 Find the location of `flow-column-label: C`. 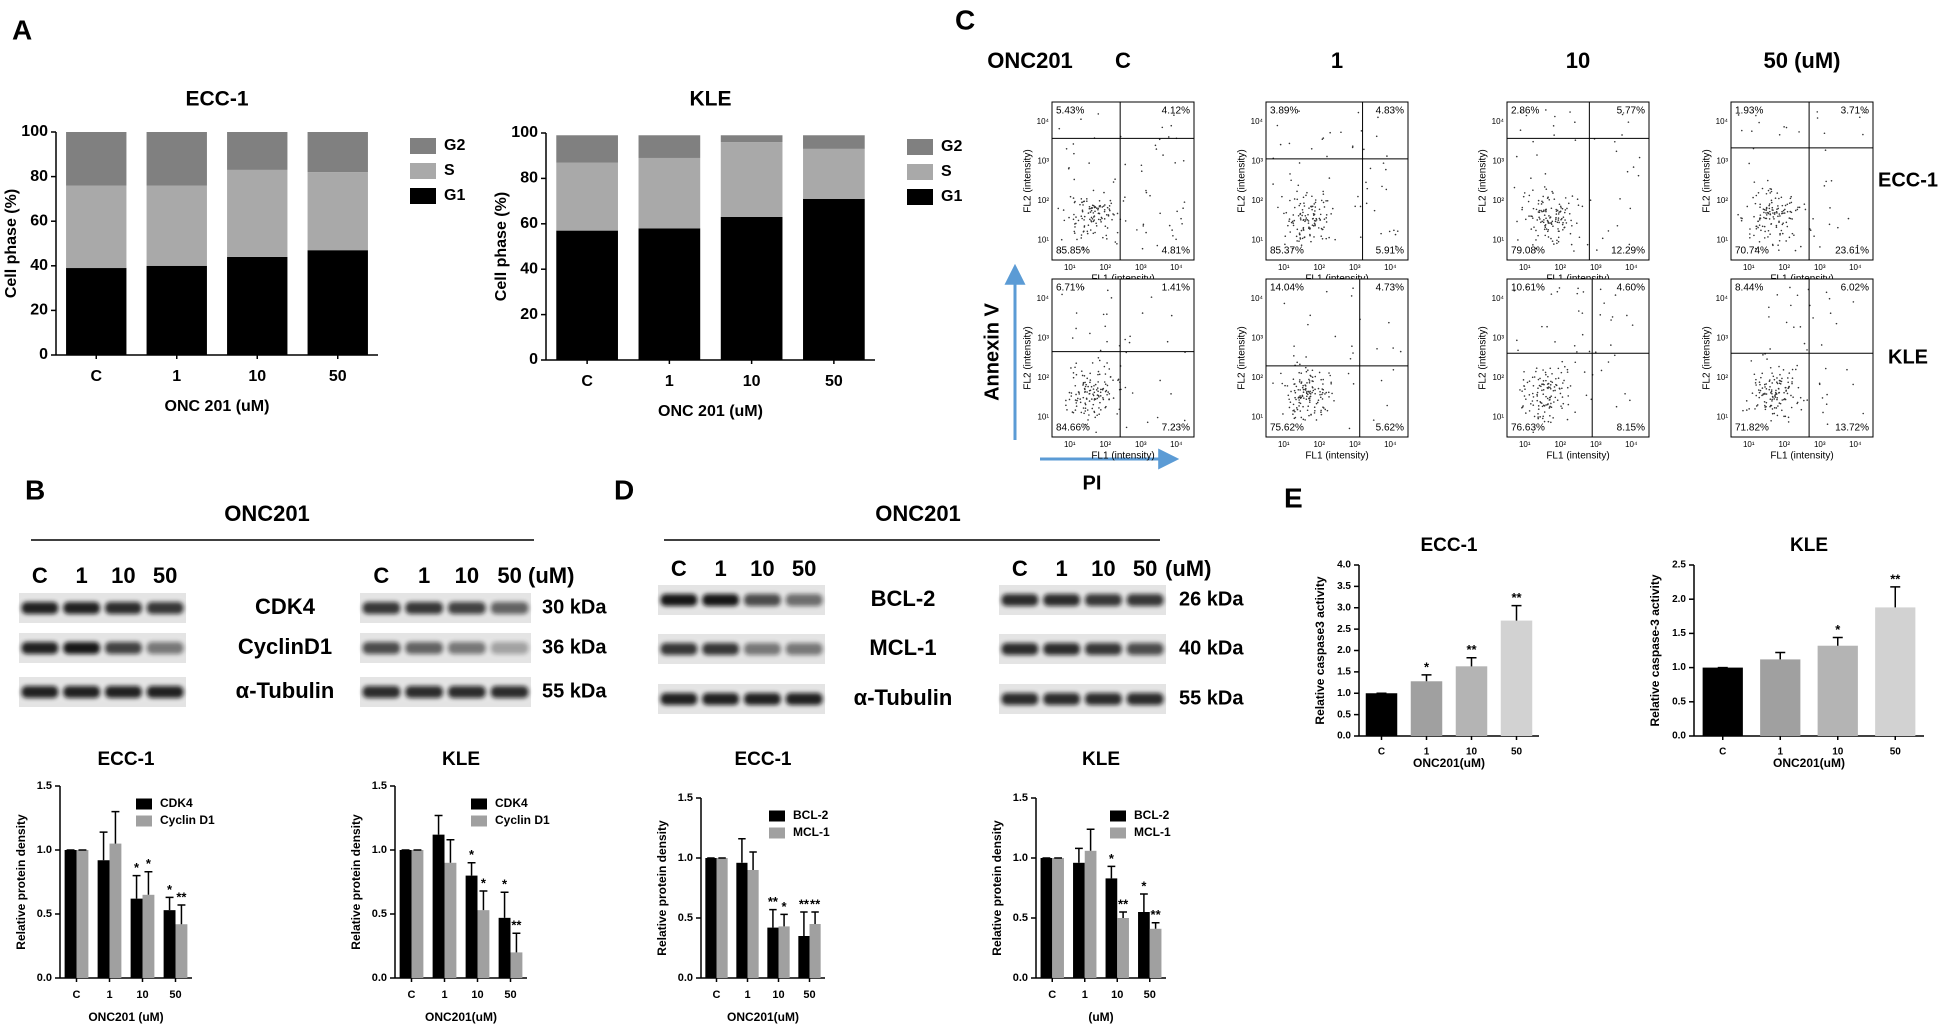

flow-column-label: C is located at coordinates (1123, 60).